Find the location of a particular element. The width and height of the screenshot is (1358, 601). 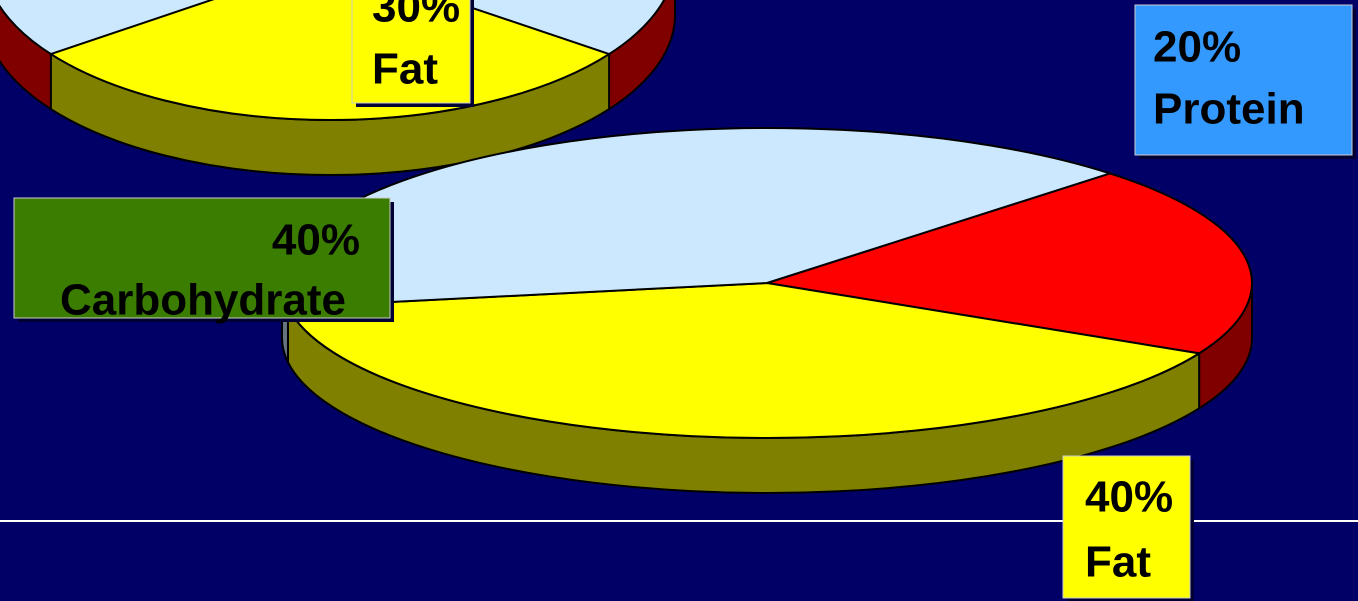

label-category: Carbohydrate is located at coordinates (203, 300).